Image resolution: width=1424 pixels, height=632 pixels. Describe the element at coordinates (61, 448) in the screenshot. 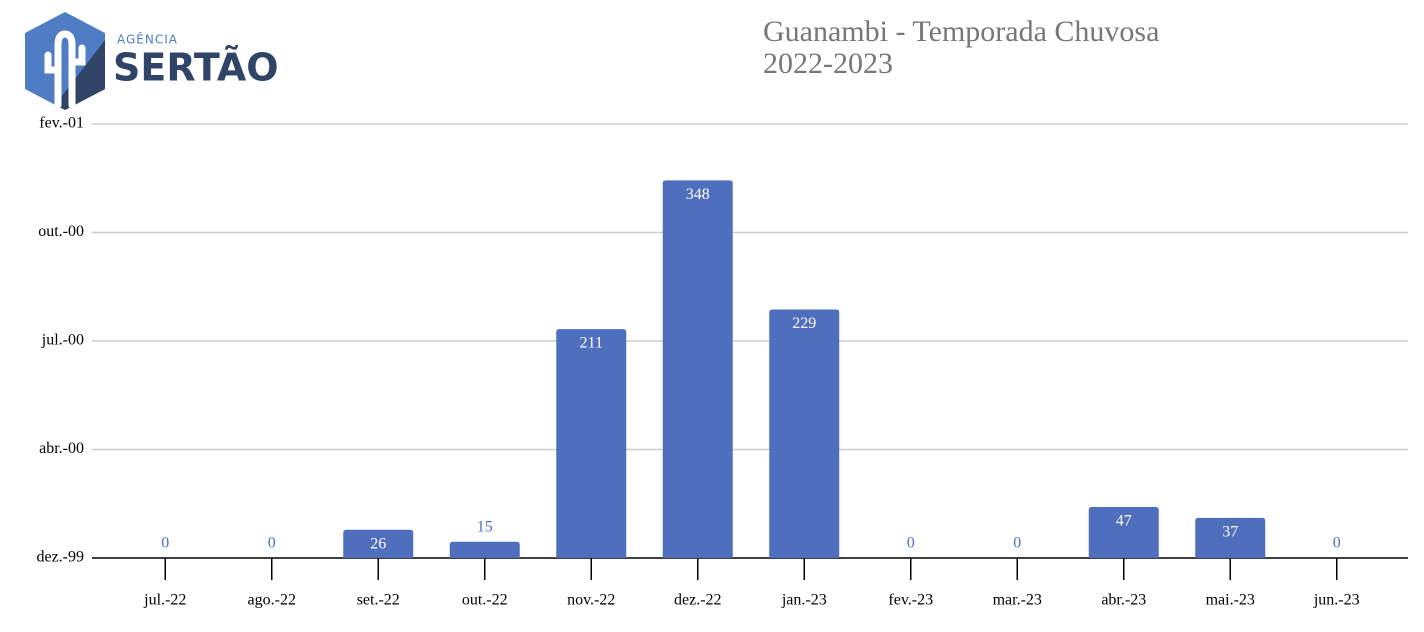

I see `y-tick-label: abr.-00` at that location.